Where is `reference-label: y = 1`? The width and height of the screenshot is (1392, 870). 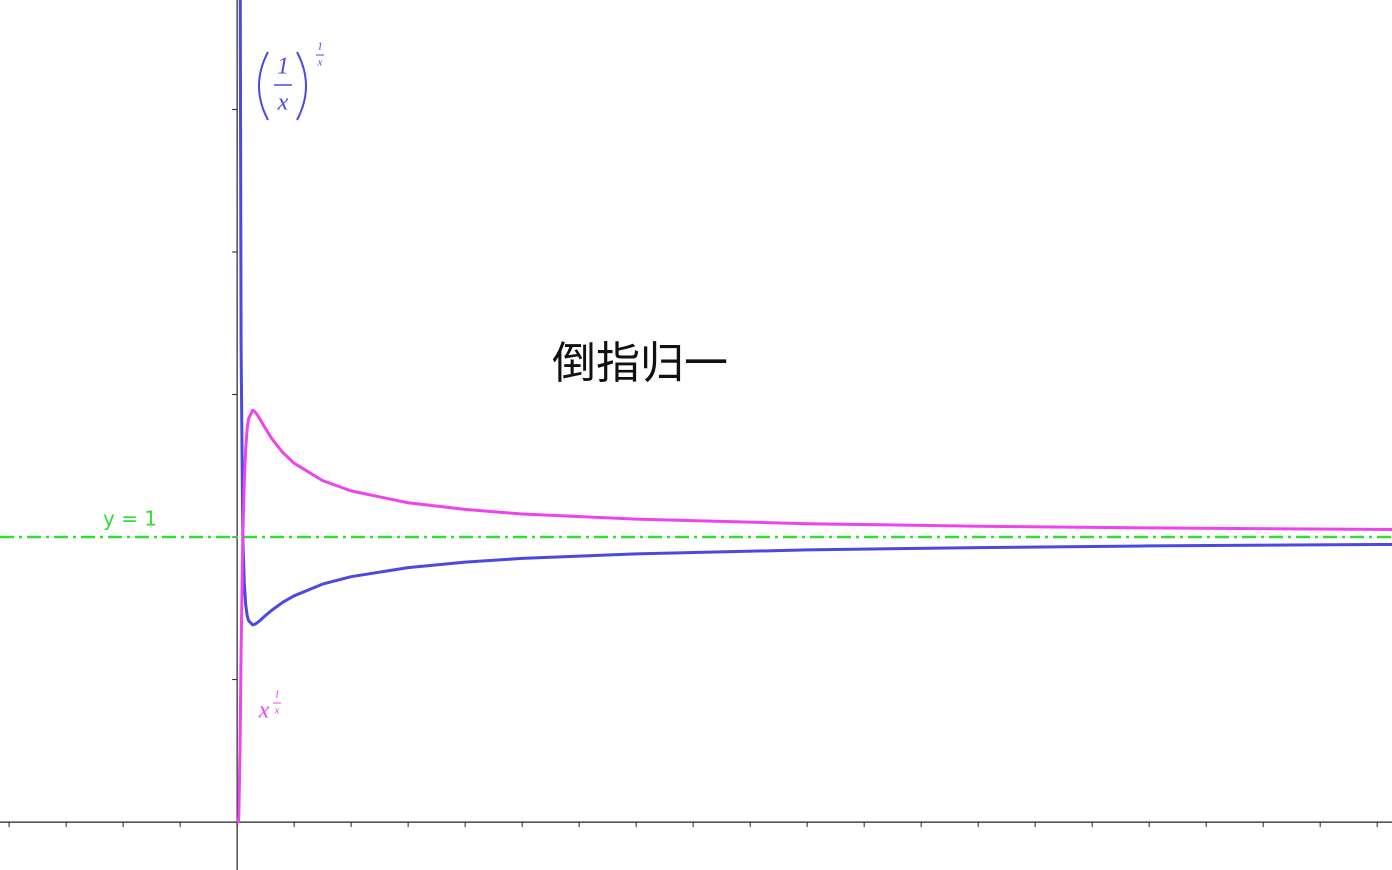
reference-label: y = 1 is located at coordinates (130, 519).